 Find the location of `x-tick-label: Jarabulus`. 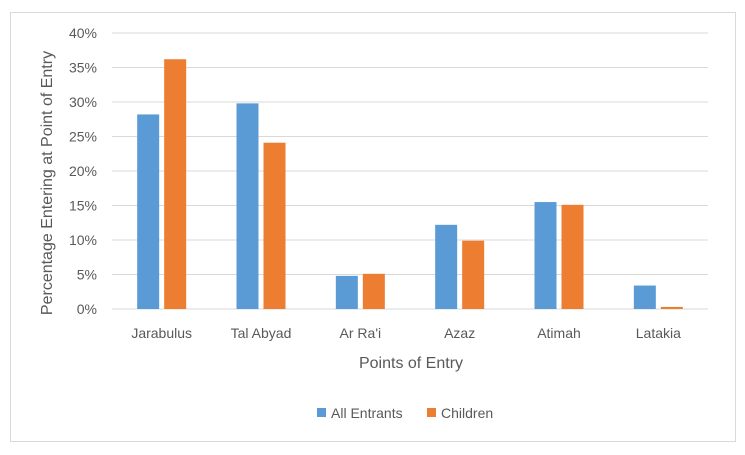

x-tick-label: Jarabulus is located at coordinates (161, 333).